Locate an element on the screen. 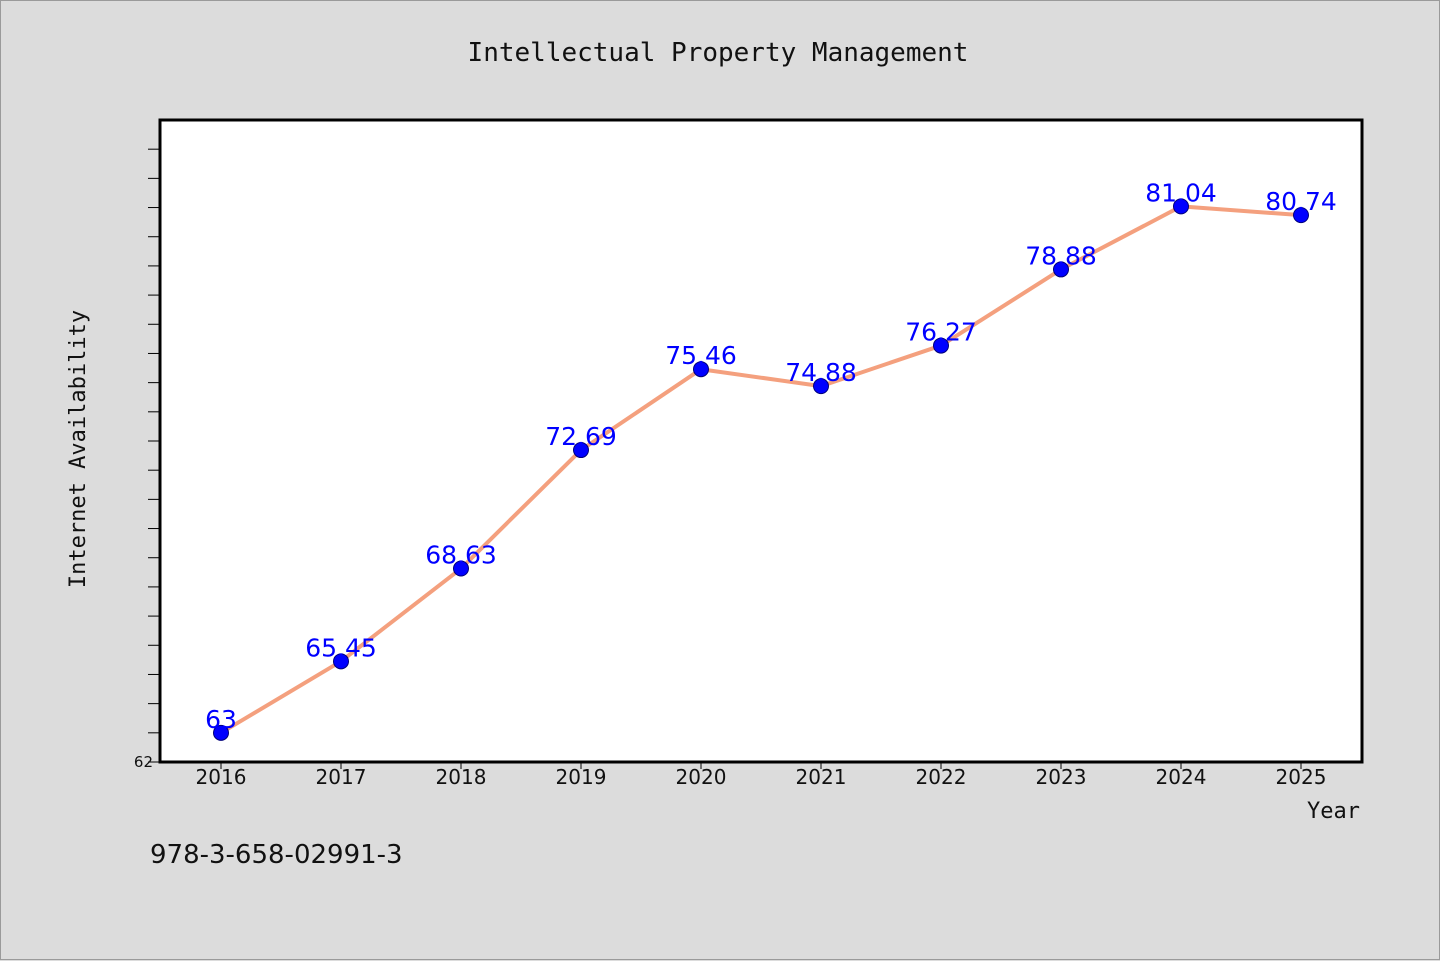  data-label: 76.27 is located at coordinates (941, 332).